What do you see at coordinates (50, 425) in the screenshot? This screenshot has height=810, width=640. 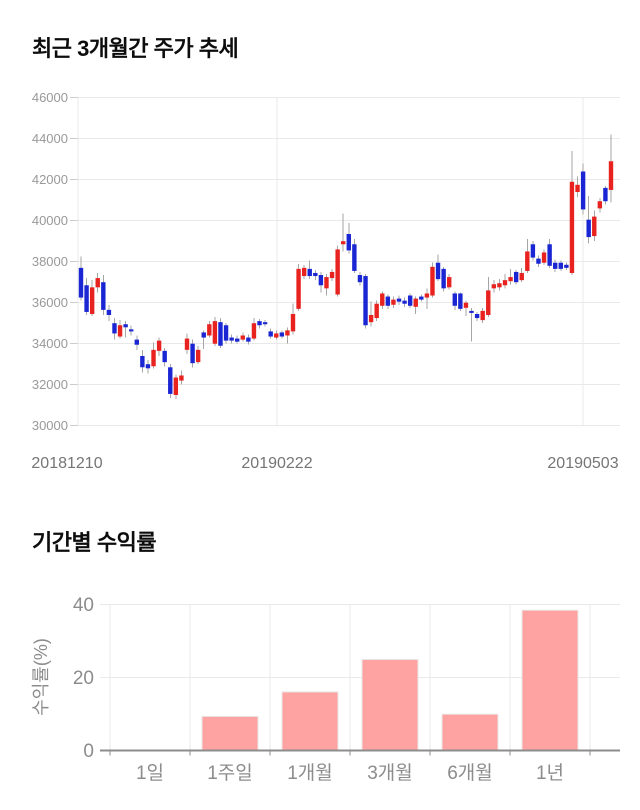 I see `price-y-tick-label: 30000` at bounding box center [50, 425].